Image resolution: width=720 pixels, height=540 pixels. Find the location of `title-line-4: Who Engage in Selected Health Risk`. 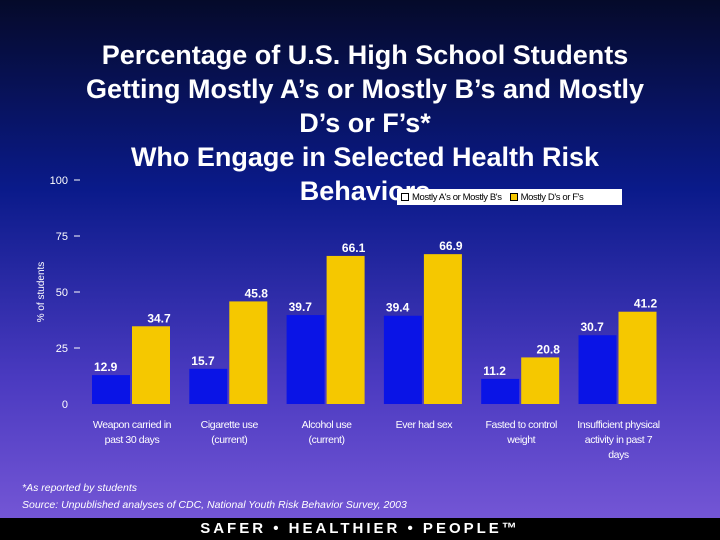

title-line-4: Who Engage in Selected Health Risk is located at coordinates (365, 157).